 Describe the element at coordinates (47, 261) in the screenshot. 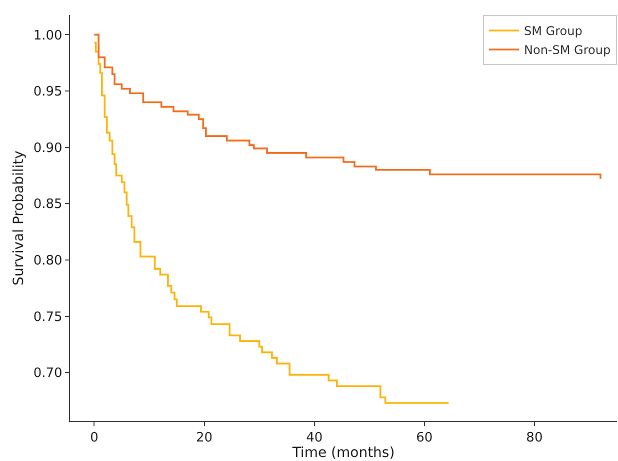

I see `y-tick-label: 0.80` at that location.